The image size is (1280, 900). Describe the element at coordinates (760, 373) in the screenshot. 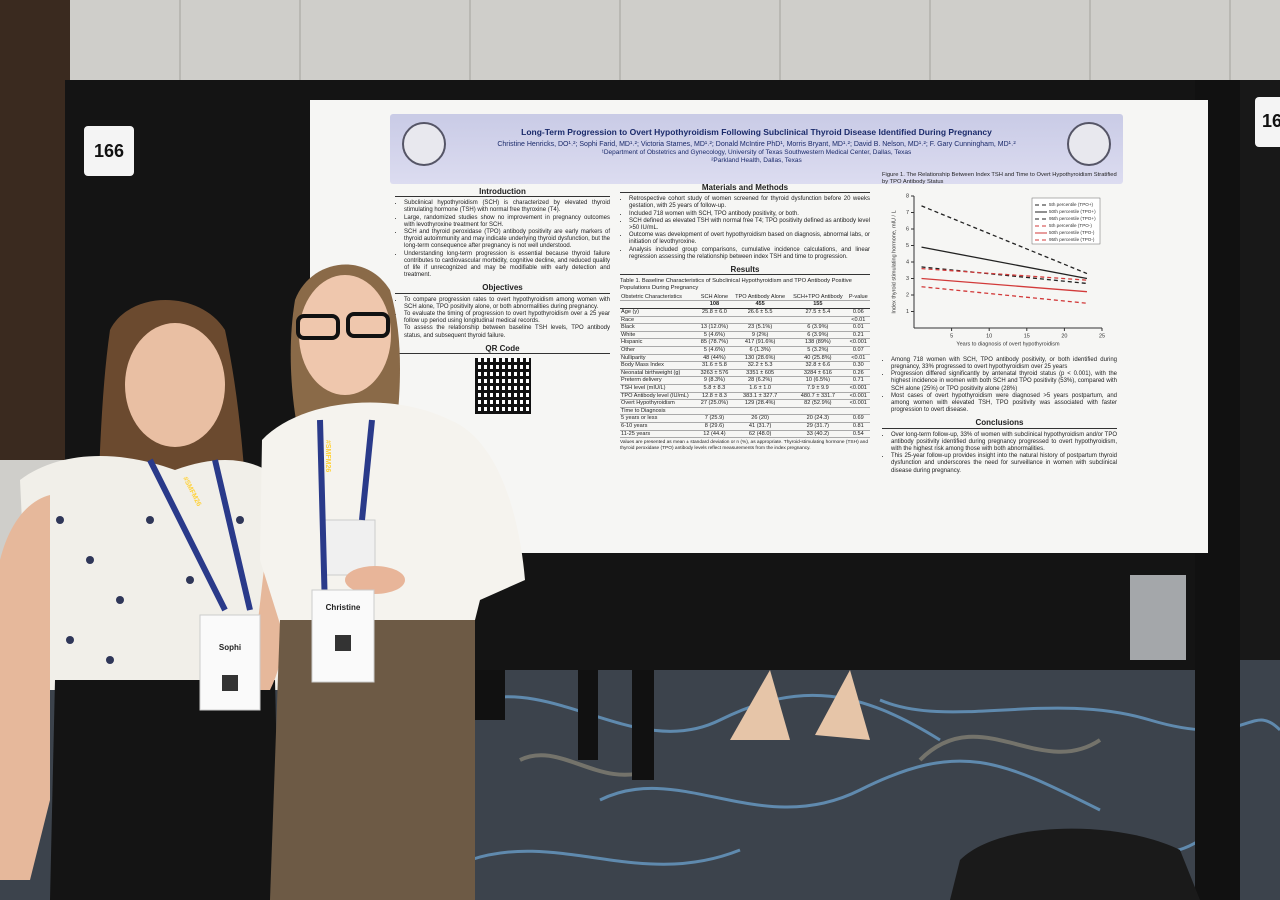

I see `table-cell: 3351 ± 605` at that location.